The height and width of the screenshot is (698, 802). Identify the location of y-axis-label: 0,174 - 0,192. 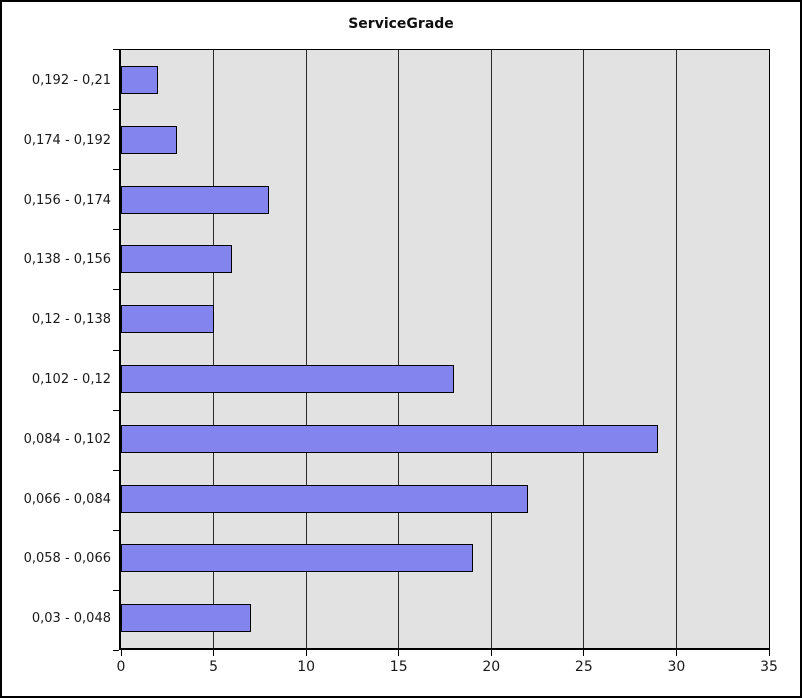
(67, 140).